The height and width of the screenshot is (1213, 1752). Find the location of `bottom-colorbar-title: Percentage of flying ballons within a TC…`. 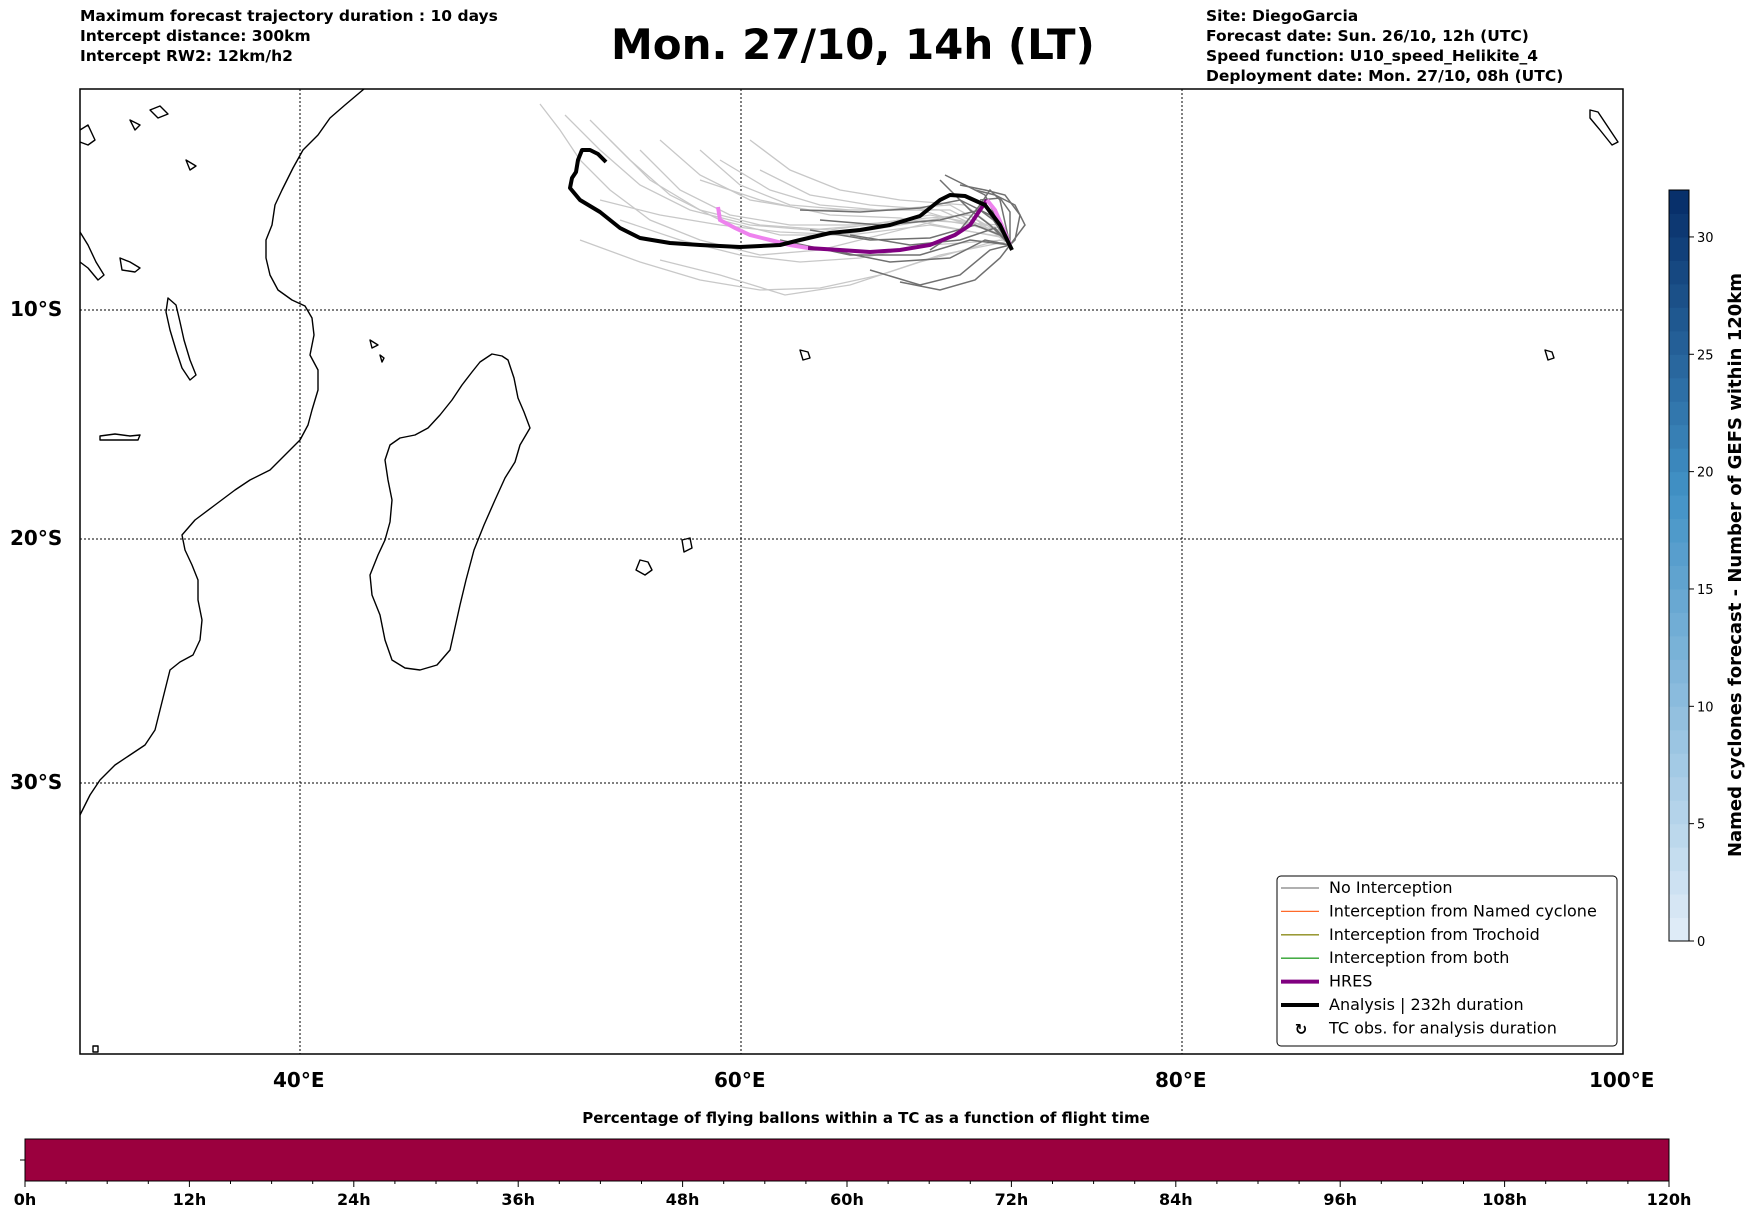

bottom-colorbar-title: Percentage of flying ballons within a TC… is located at coordinates (866, 1118).